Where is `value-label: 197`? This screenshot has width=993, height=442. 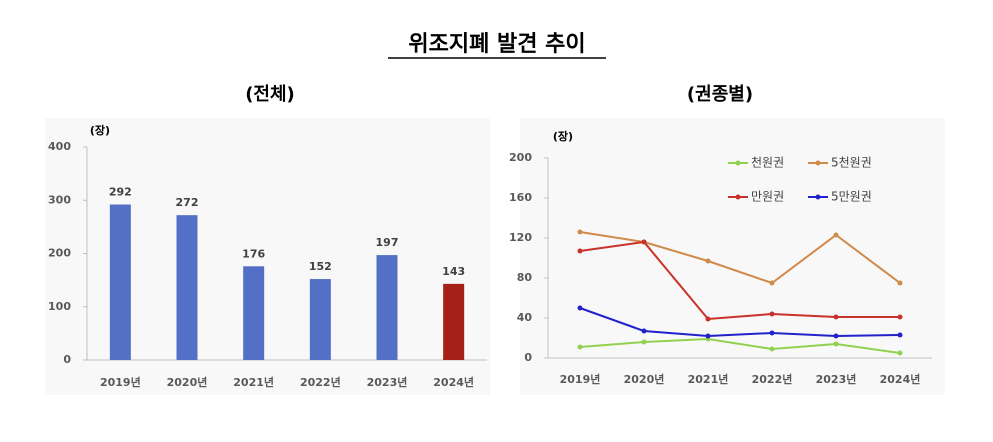 value-label: 197 is located at coordinates (387, 242).